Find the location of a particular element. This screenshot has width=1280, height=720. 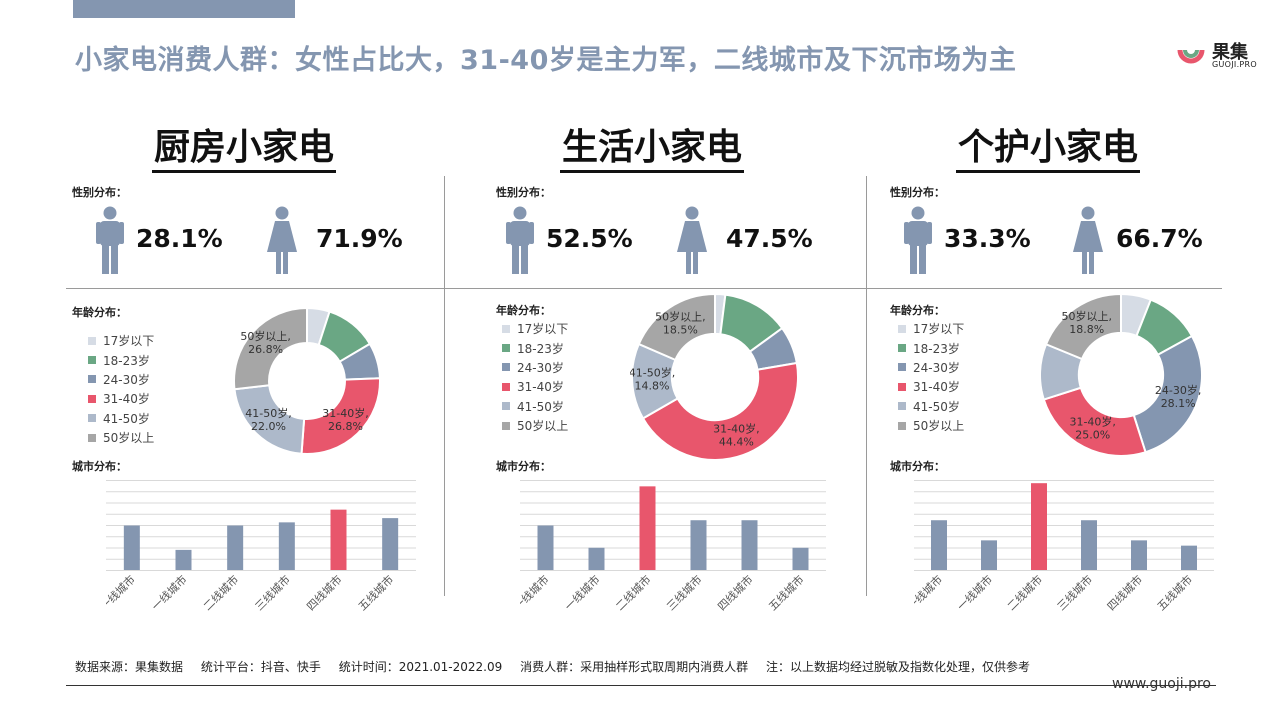

brand-logo: 果集 GUOJI.PRO is located at coordinates (1221, 56).